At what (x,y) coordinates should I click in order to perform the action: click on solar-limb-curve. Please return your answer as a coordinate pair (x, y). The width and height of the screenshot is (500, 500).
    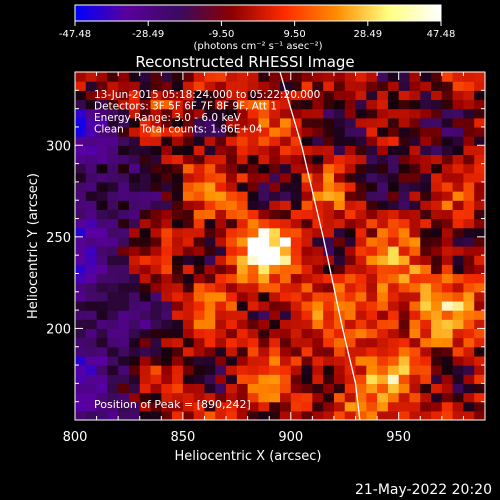
    Looking at the image, I should click on (320, 246).